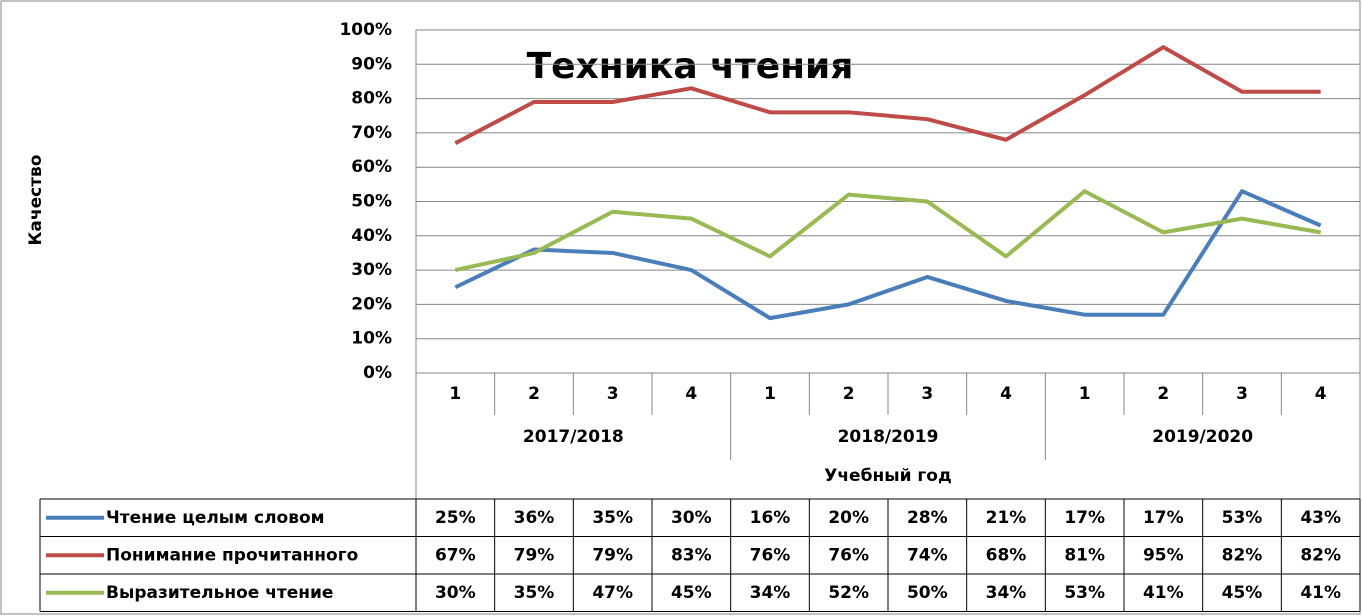 Image resolution: width=1362 pixels, height=616 pixels. What do you see at coordinates (770, 518) in the screenshot?
I see `table-value: 16%` at bounding box center [770, 518].